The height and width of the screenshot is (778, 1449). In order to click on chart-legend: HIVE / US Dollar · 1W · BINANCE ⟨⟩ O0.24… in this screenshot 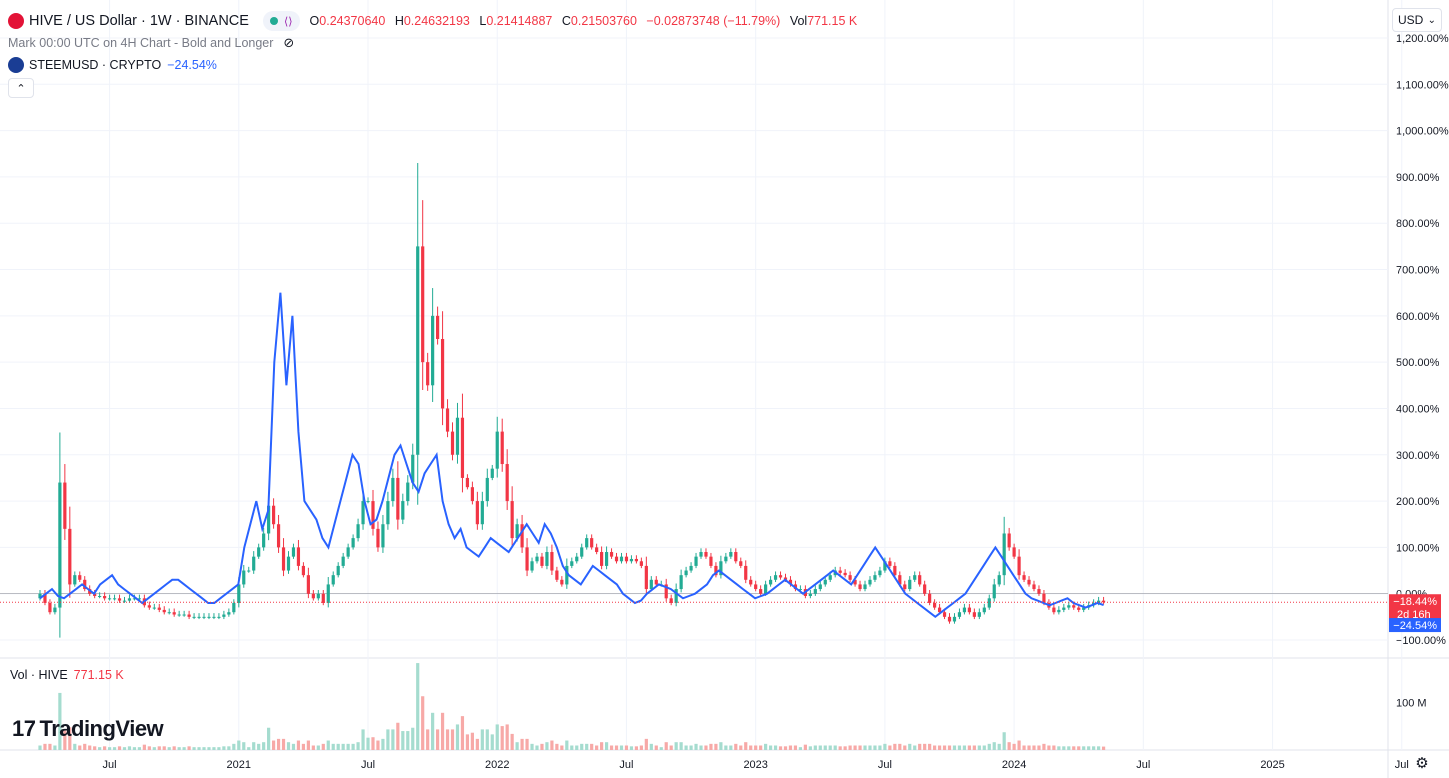, I will do `click(435, 54)`.